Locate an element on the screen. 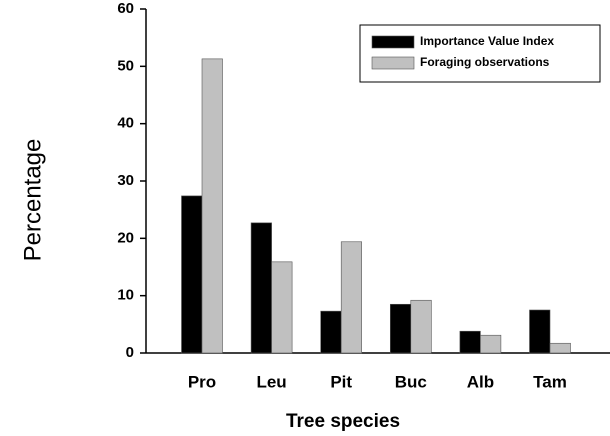 Image resolution: width=610 pixels, height=436 pixels. x-tick-label: Pro is located at coordinates (202, 381).